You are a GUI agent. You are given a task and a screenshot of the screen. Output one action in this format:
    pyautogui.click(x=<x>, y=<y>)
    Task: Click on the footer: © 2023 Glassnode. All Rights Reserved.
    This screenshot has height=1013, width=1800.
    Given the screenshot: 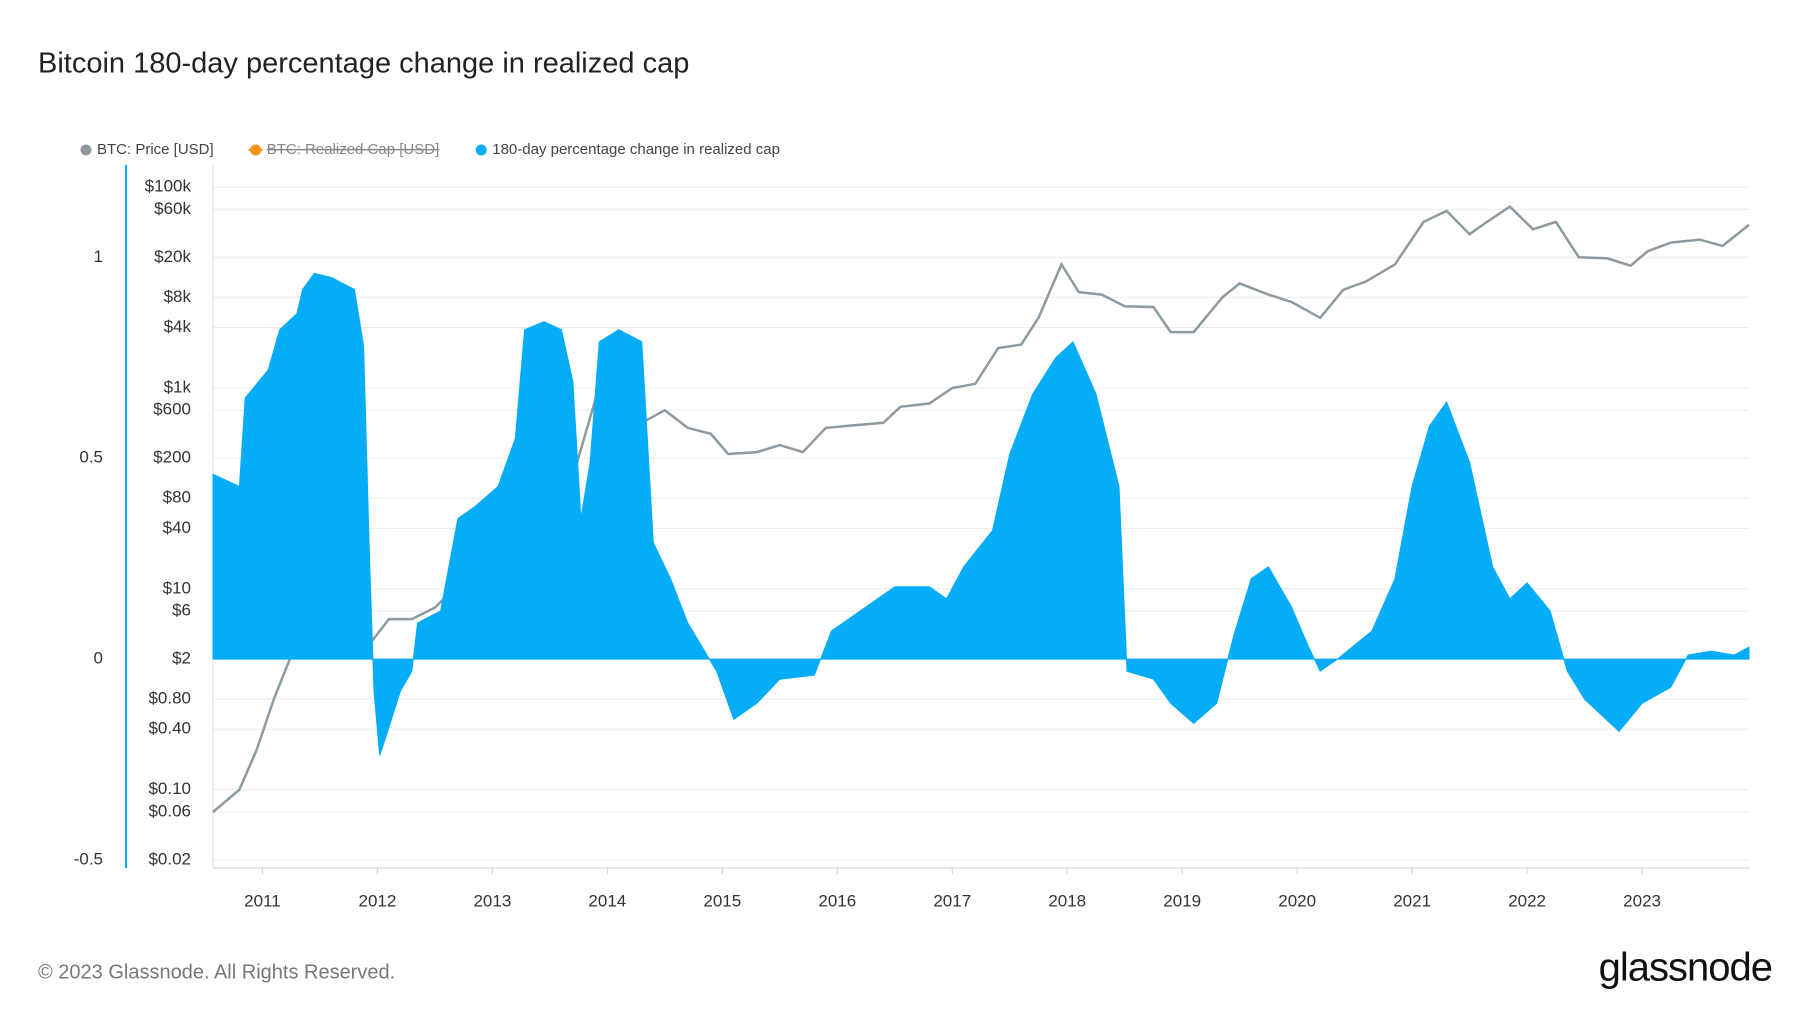 What is the action you would take?
    pyautogui.click(x=216, y=972)
    